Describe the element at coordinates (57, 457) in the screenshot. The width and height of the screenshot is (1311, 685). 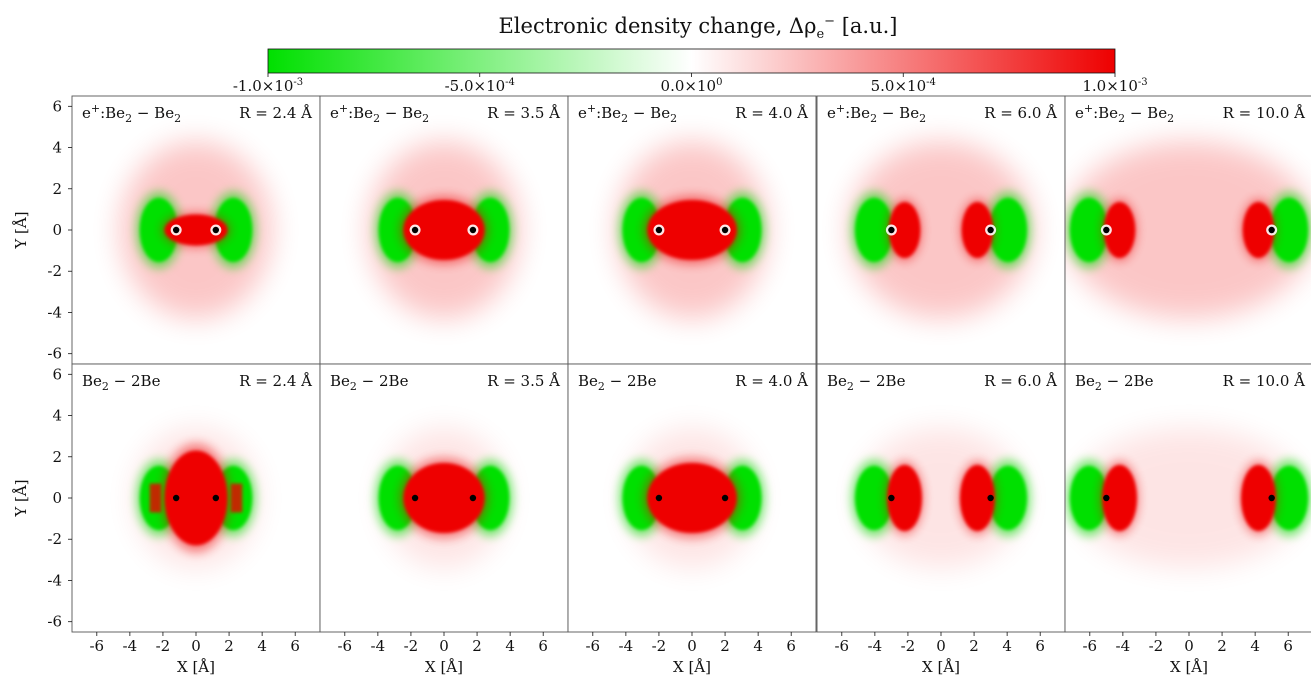
I see `y-tick-label: 2` at that location.